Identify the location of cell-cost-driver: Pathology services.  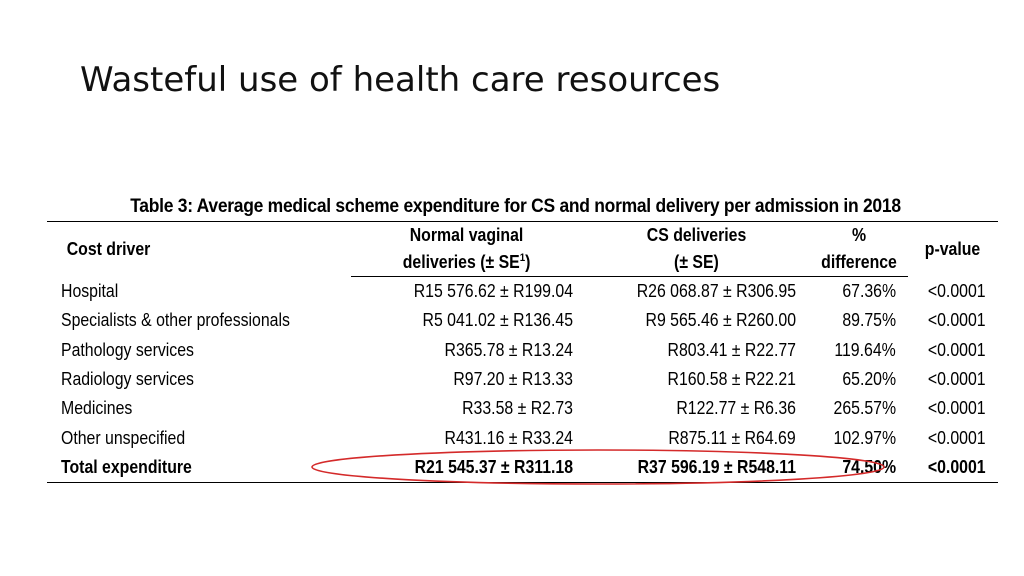
(127, 349).